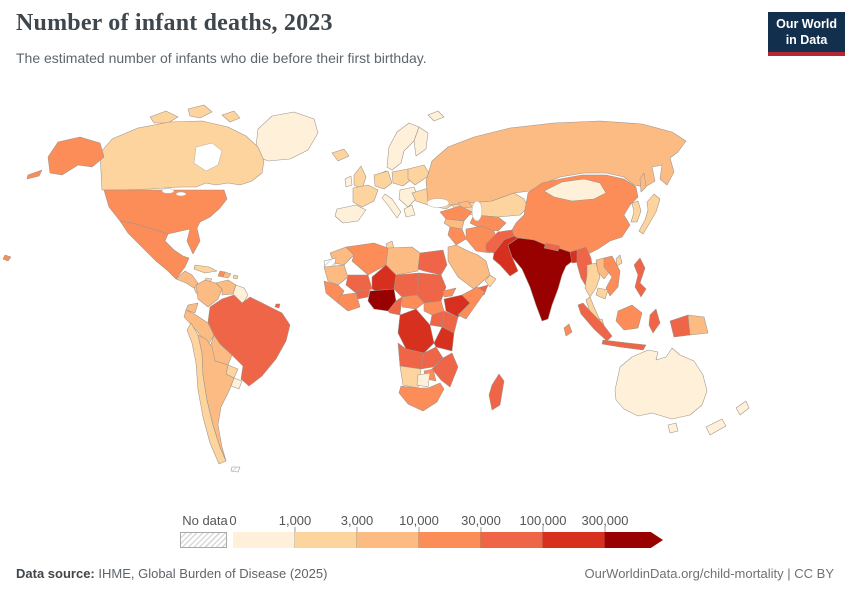 The image size is (850, 600). Describe the element at coordinates (490, 281) in the screenshot. I see `country-oman` at that location.